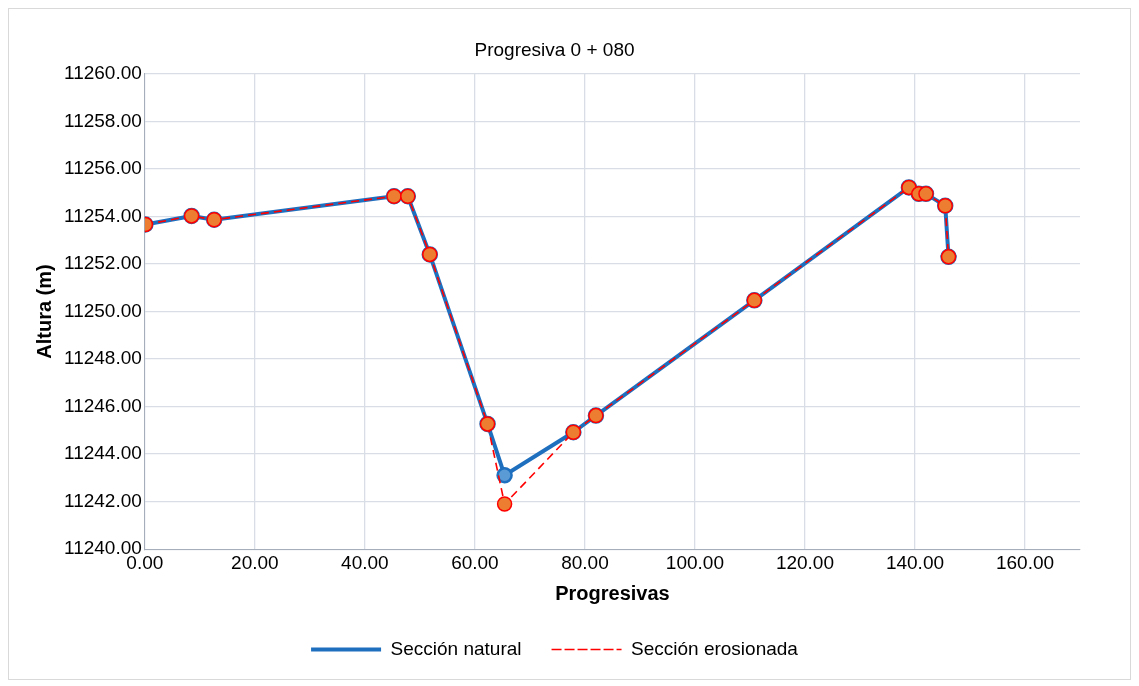  Describe the element at coordinates (365, 562) in the screenshot. I see `x-tick-label: 40.00` at that location.